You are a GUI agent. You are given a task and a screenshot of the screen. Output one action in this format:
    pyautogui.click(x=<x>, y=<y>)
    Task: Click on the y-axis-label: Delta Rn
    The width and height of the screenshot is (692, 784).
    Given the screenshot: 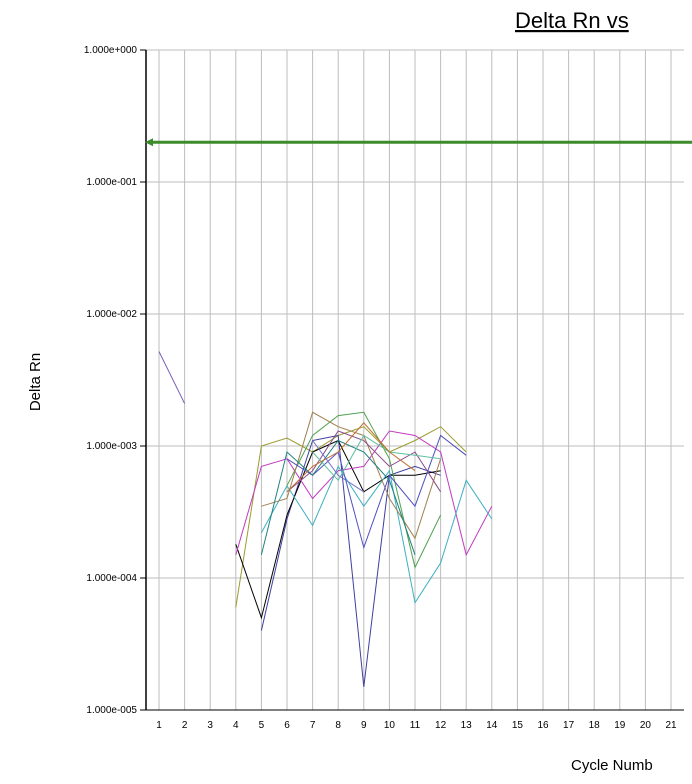 What is the action you would take?
    pyautogui.click(x=35, y=382)
    